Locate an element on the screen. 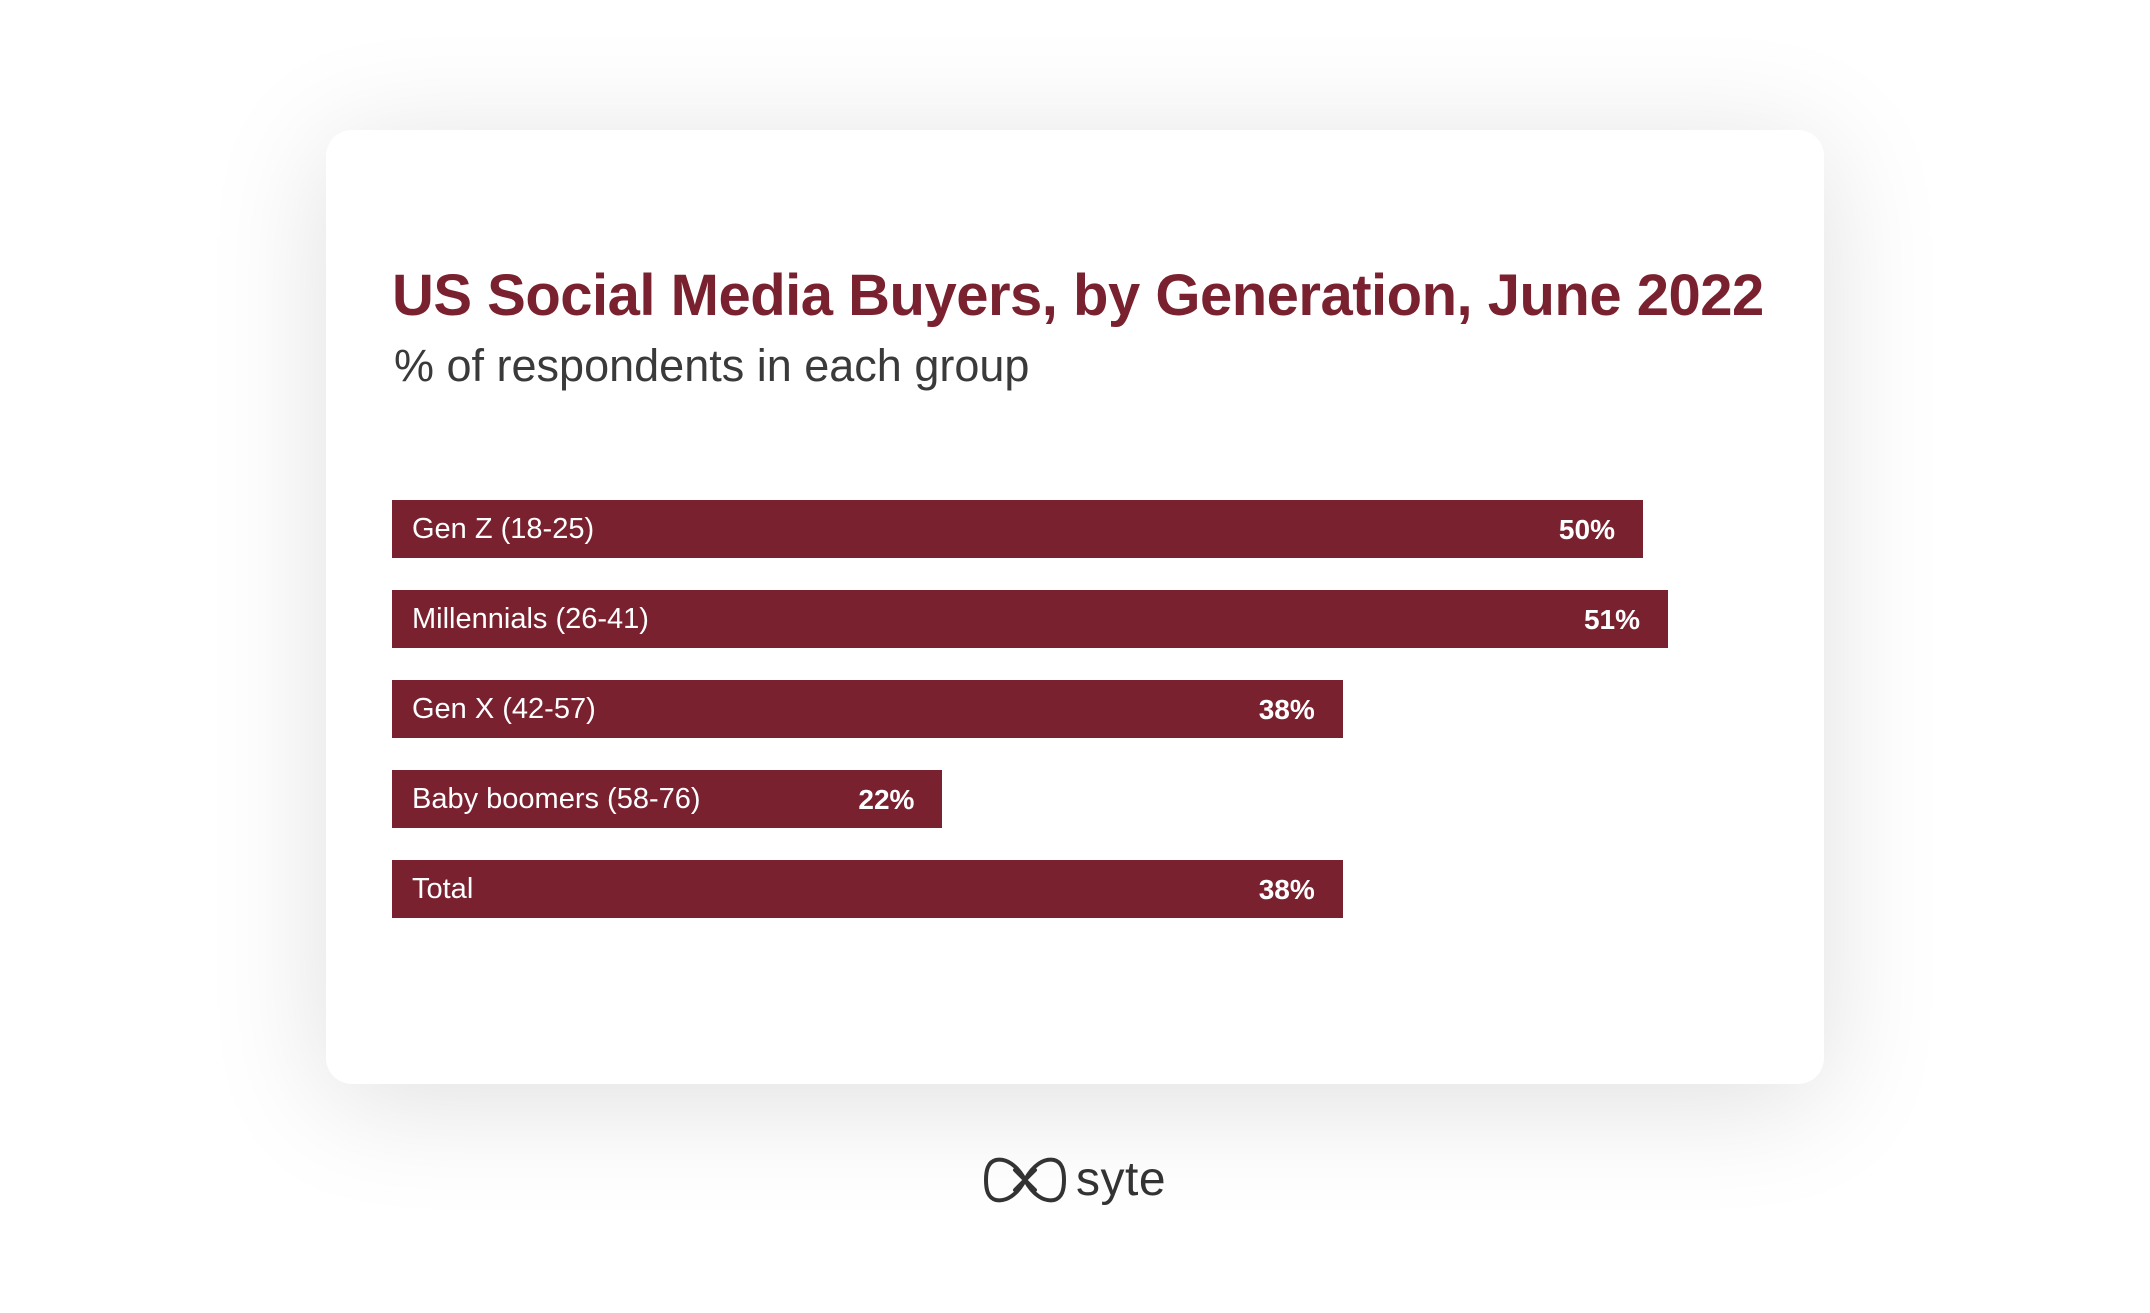 This screenshot has width=2150, height=1313. logo-text: syte is located at coordinates (1121, 1179).